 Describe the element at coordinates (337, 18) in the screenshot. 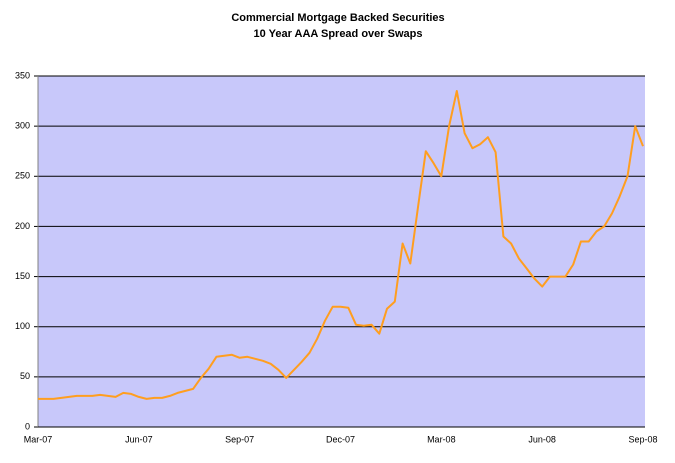

I see `chart-title: Commercial Mortgage Backed Securities` at that location.